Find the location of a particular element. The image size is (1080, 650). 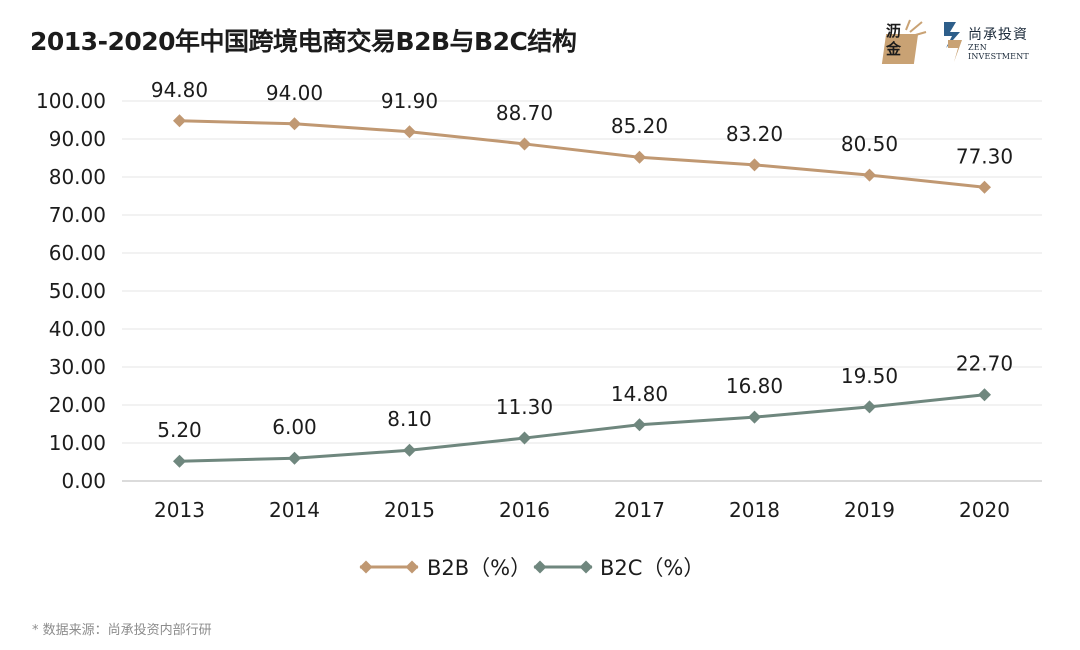

data-label: 80.50 is located at coordinates (869, 144).